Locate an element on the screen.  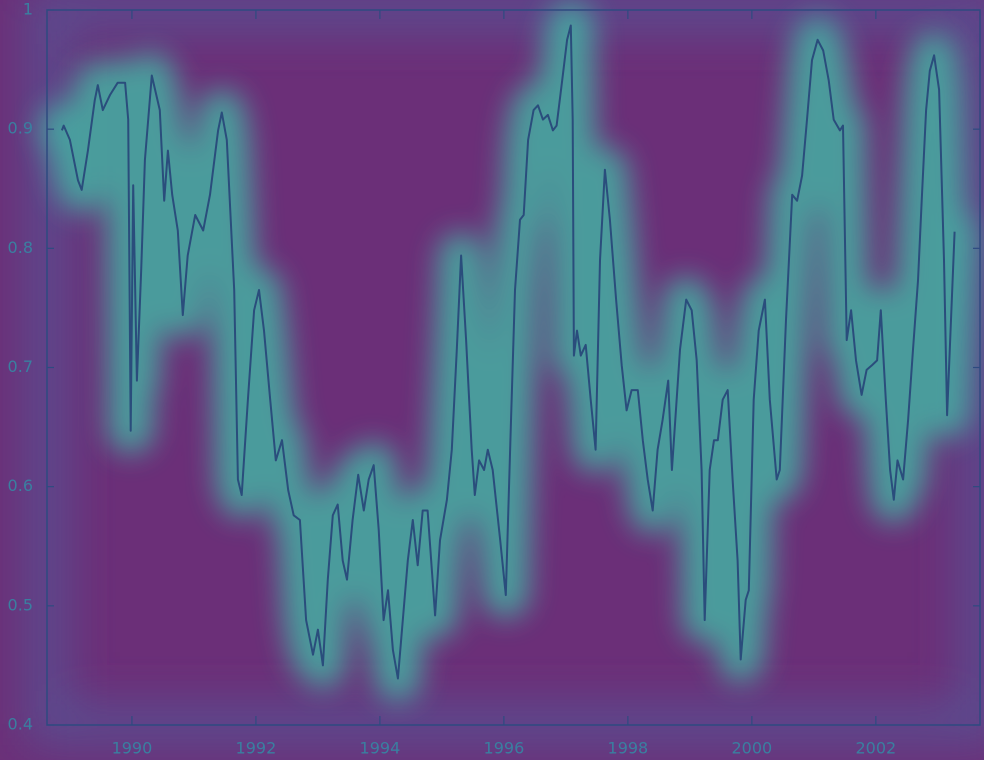
y-tick-label: 0.6 is located at coordinates (20, 485).